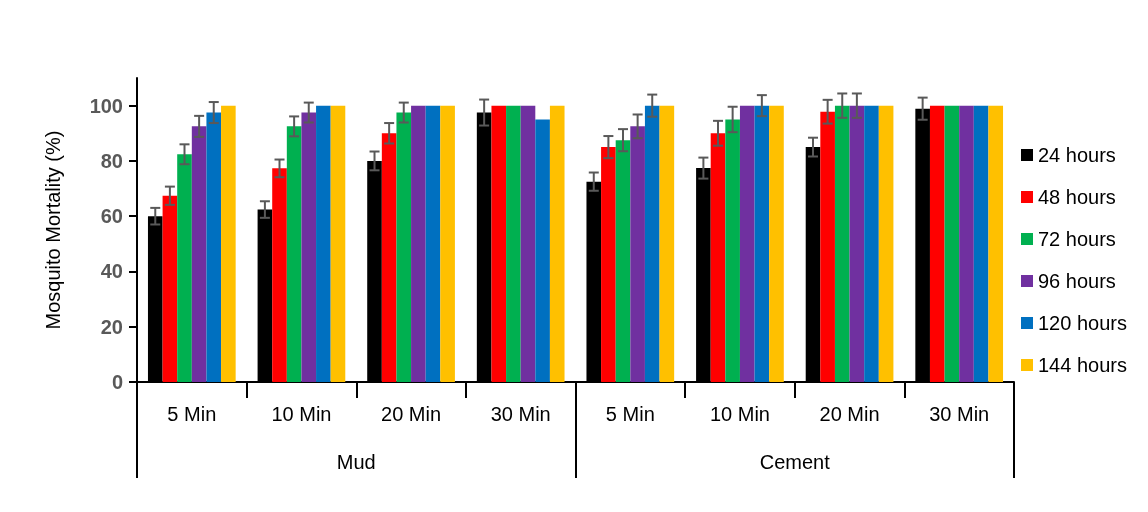  I want to click on y-tick-label: 0, so click(117, 382).